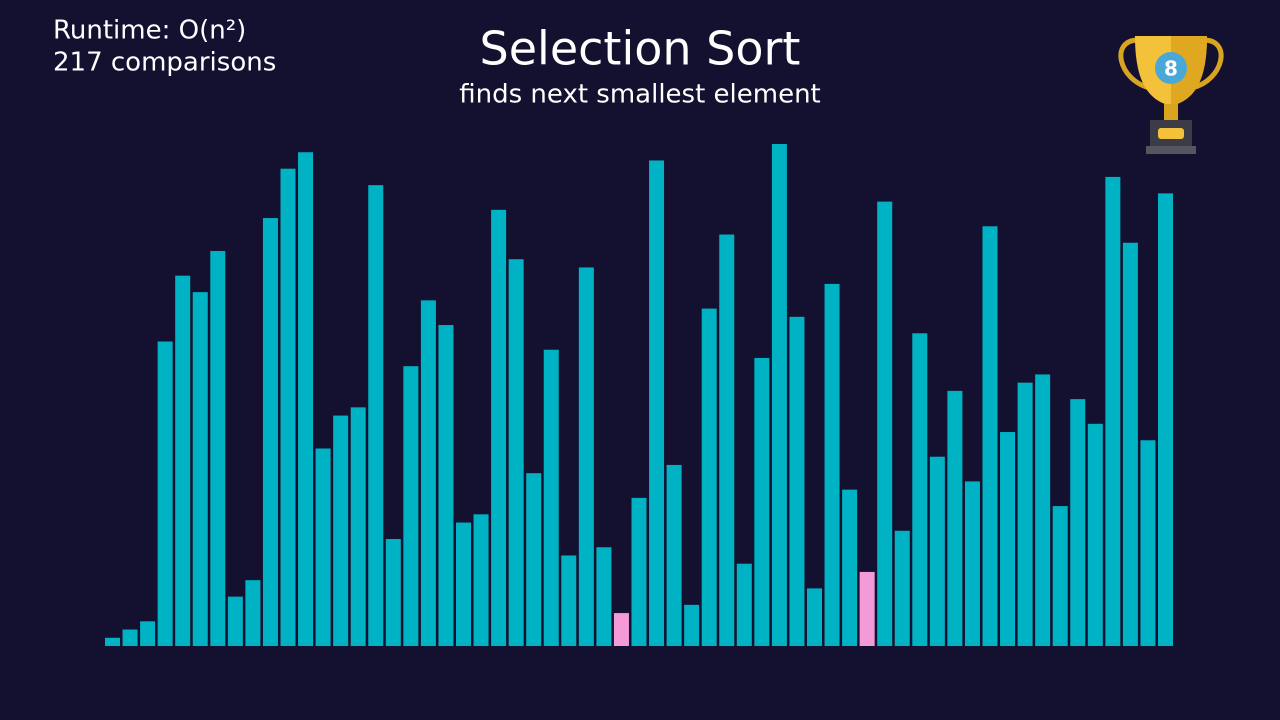  I want to click on title: Selection Sort, so click(640, 49).